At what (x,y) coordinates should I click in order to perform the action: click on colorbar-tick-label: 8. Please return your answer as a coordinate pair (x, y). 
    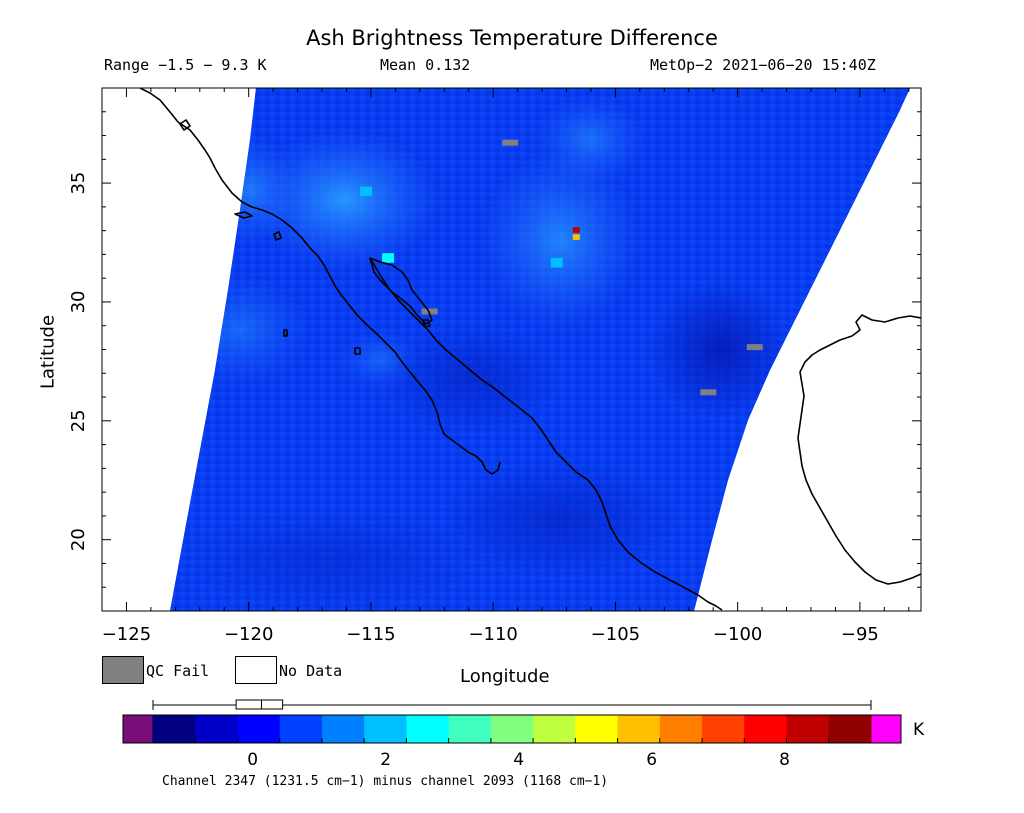
    Looking at the image, I should click on (784, 760).